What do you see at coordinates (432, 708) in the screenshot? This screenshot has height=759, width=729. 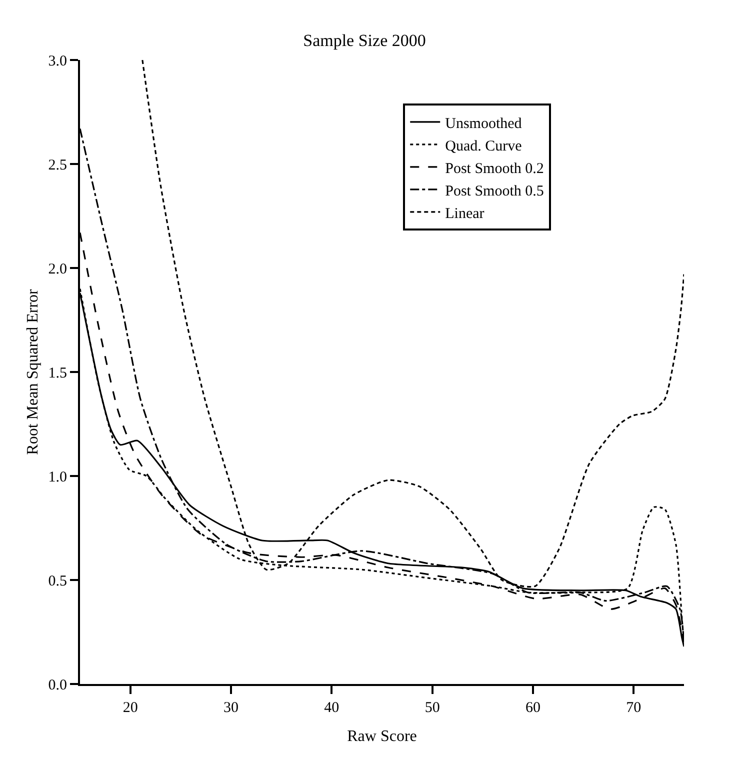 I see `x-tick-label: 50` at bounding box center [432, 708].